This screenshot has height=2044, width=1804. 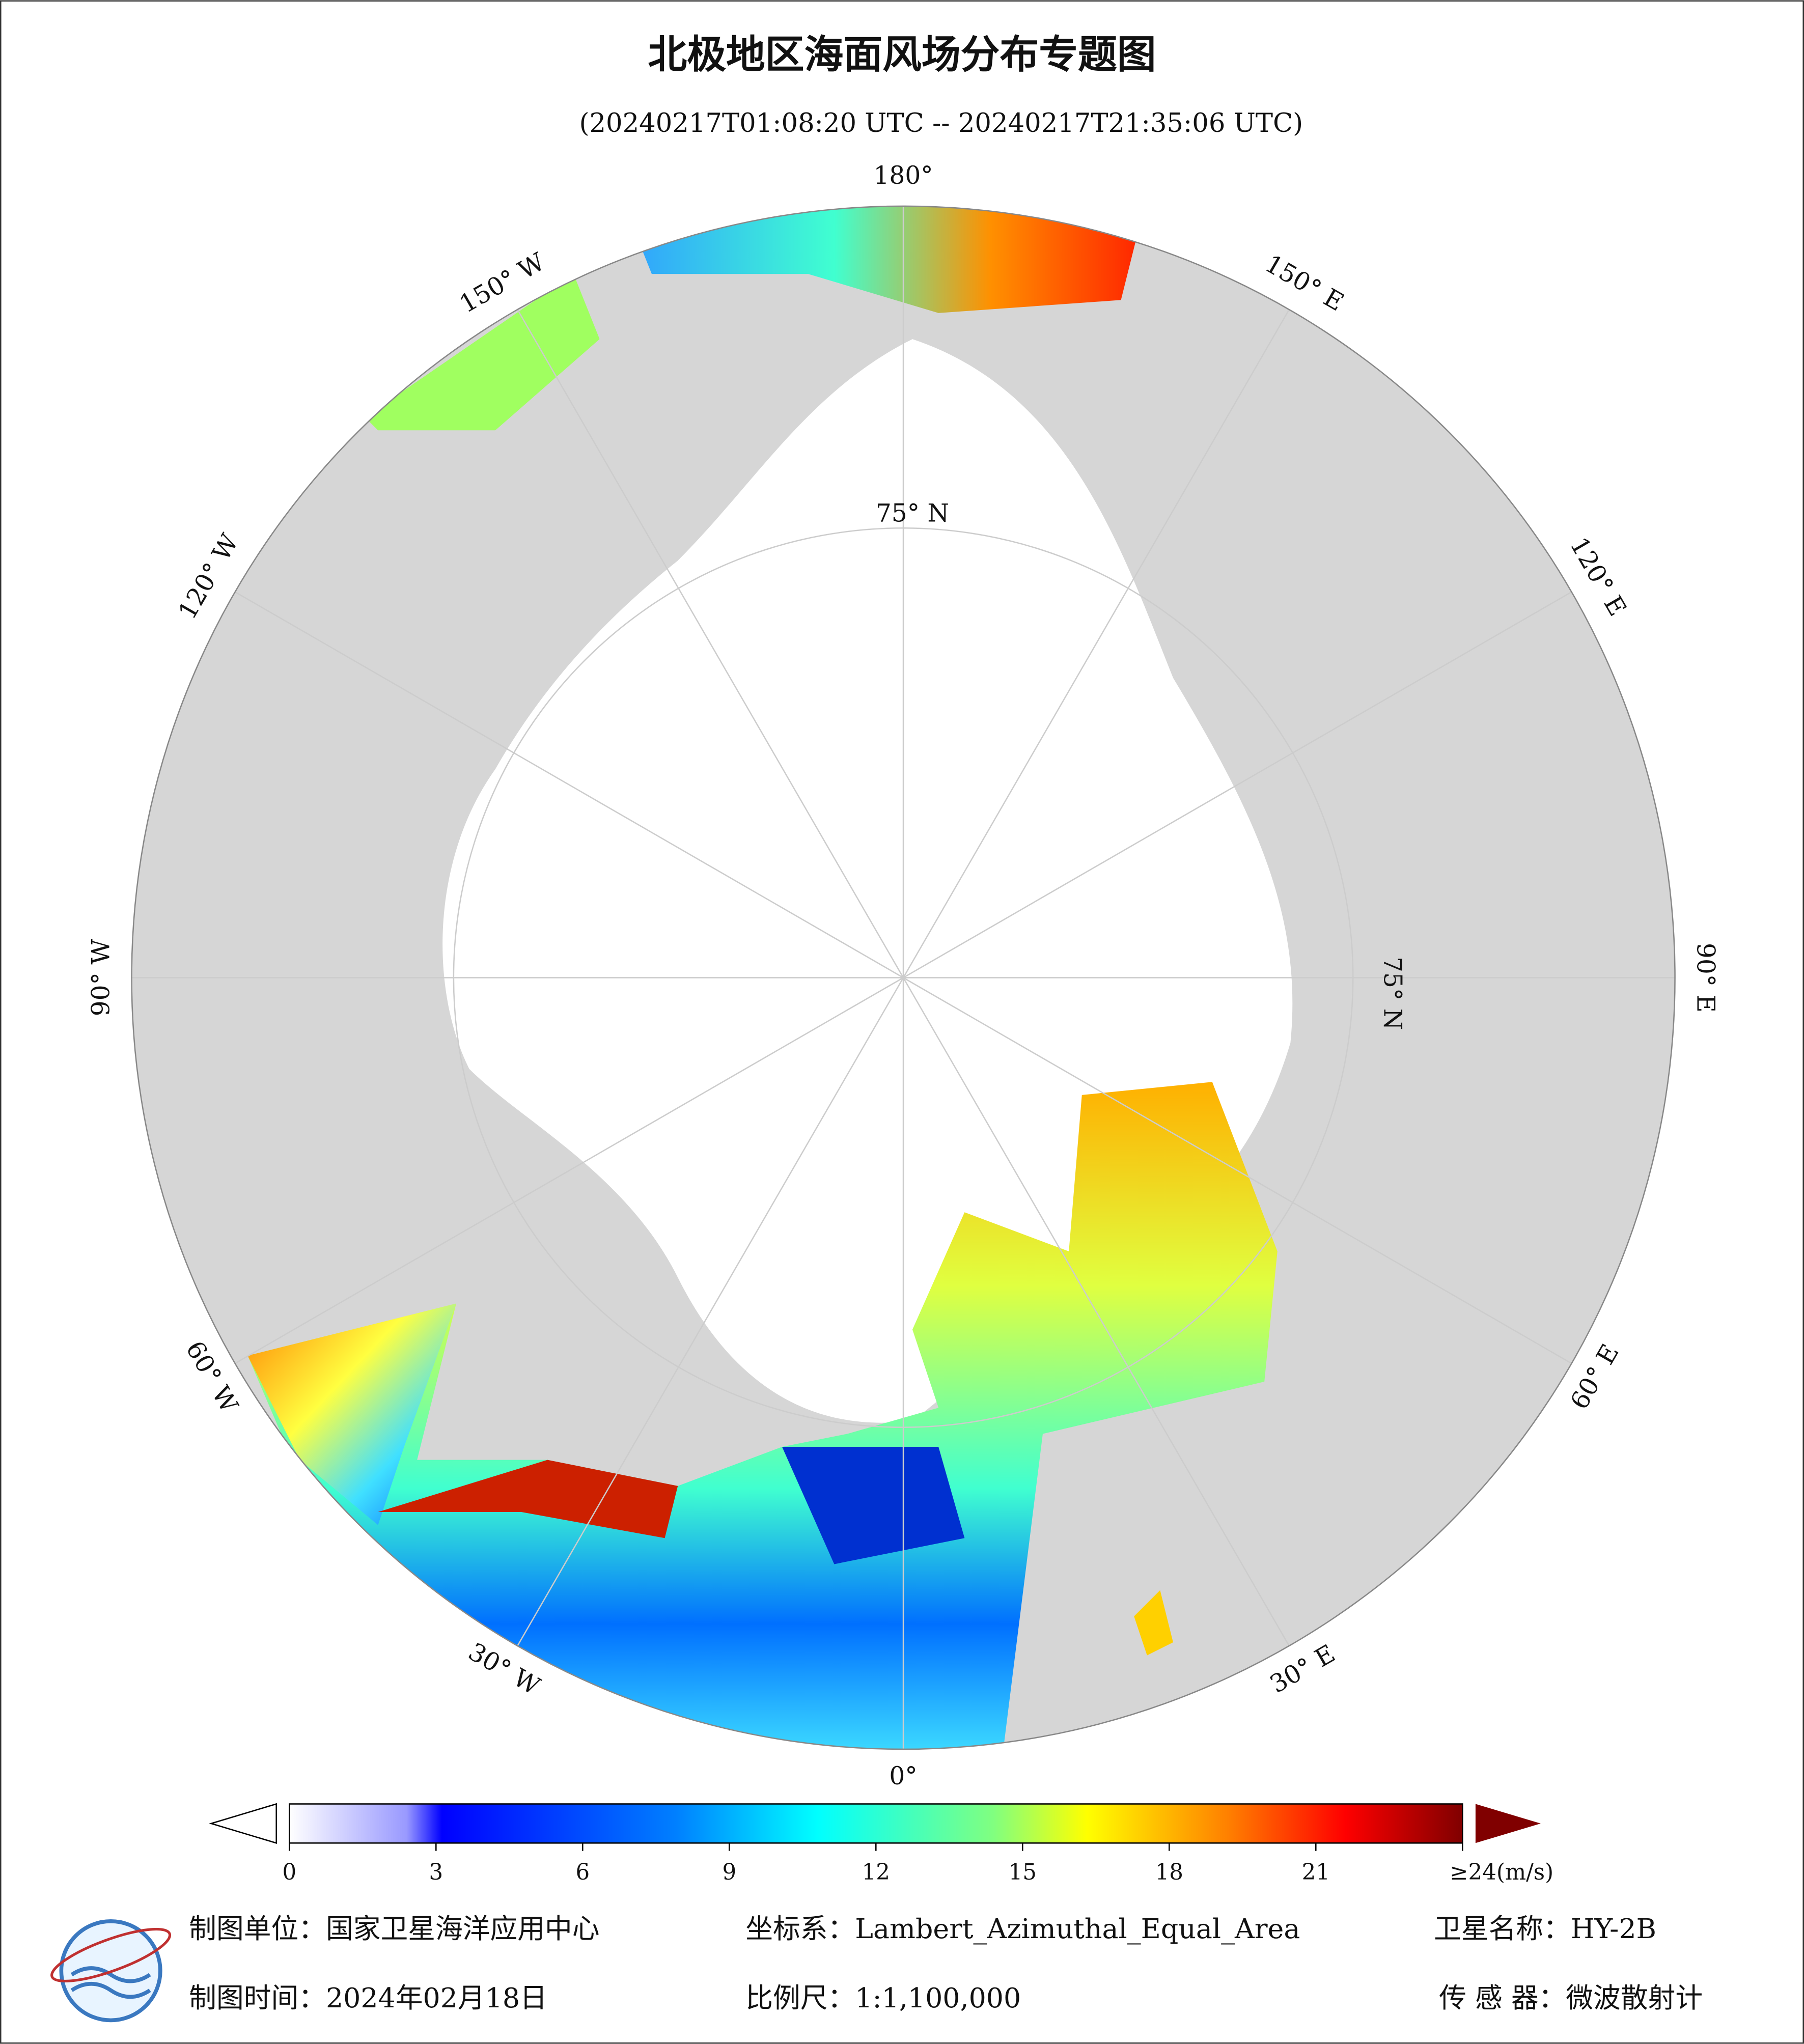 What do you see at coordinates (902, 55) in the screenshot?
I see `title: 北极地区海面风场分布专题图` at bounding box center [902, 55].